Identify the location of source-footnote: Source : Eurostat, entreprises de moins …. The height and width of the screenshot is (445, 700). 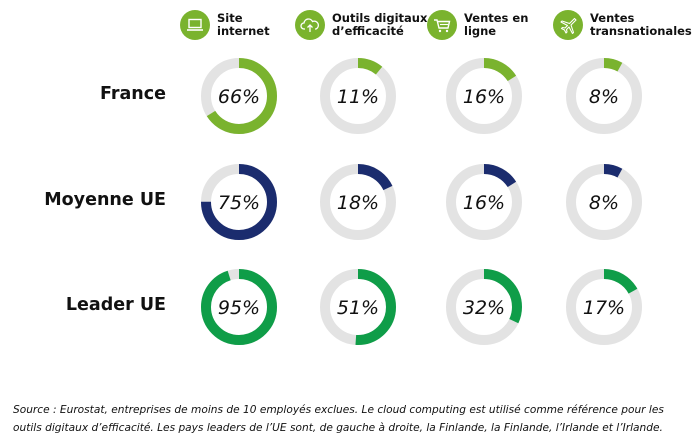
(338, 419).